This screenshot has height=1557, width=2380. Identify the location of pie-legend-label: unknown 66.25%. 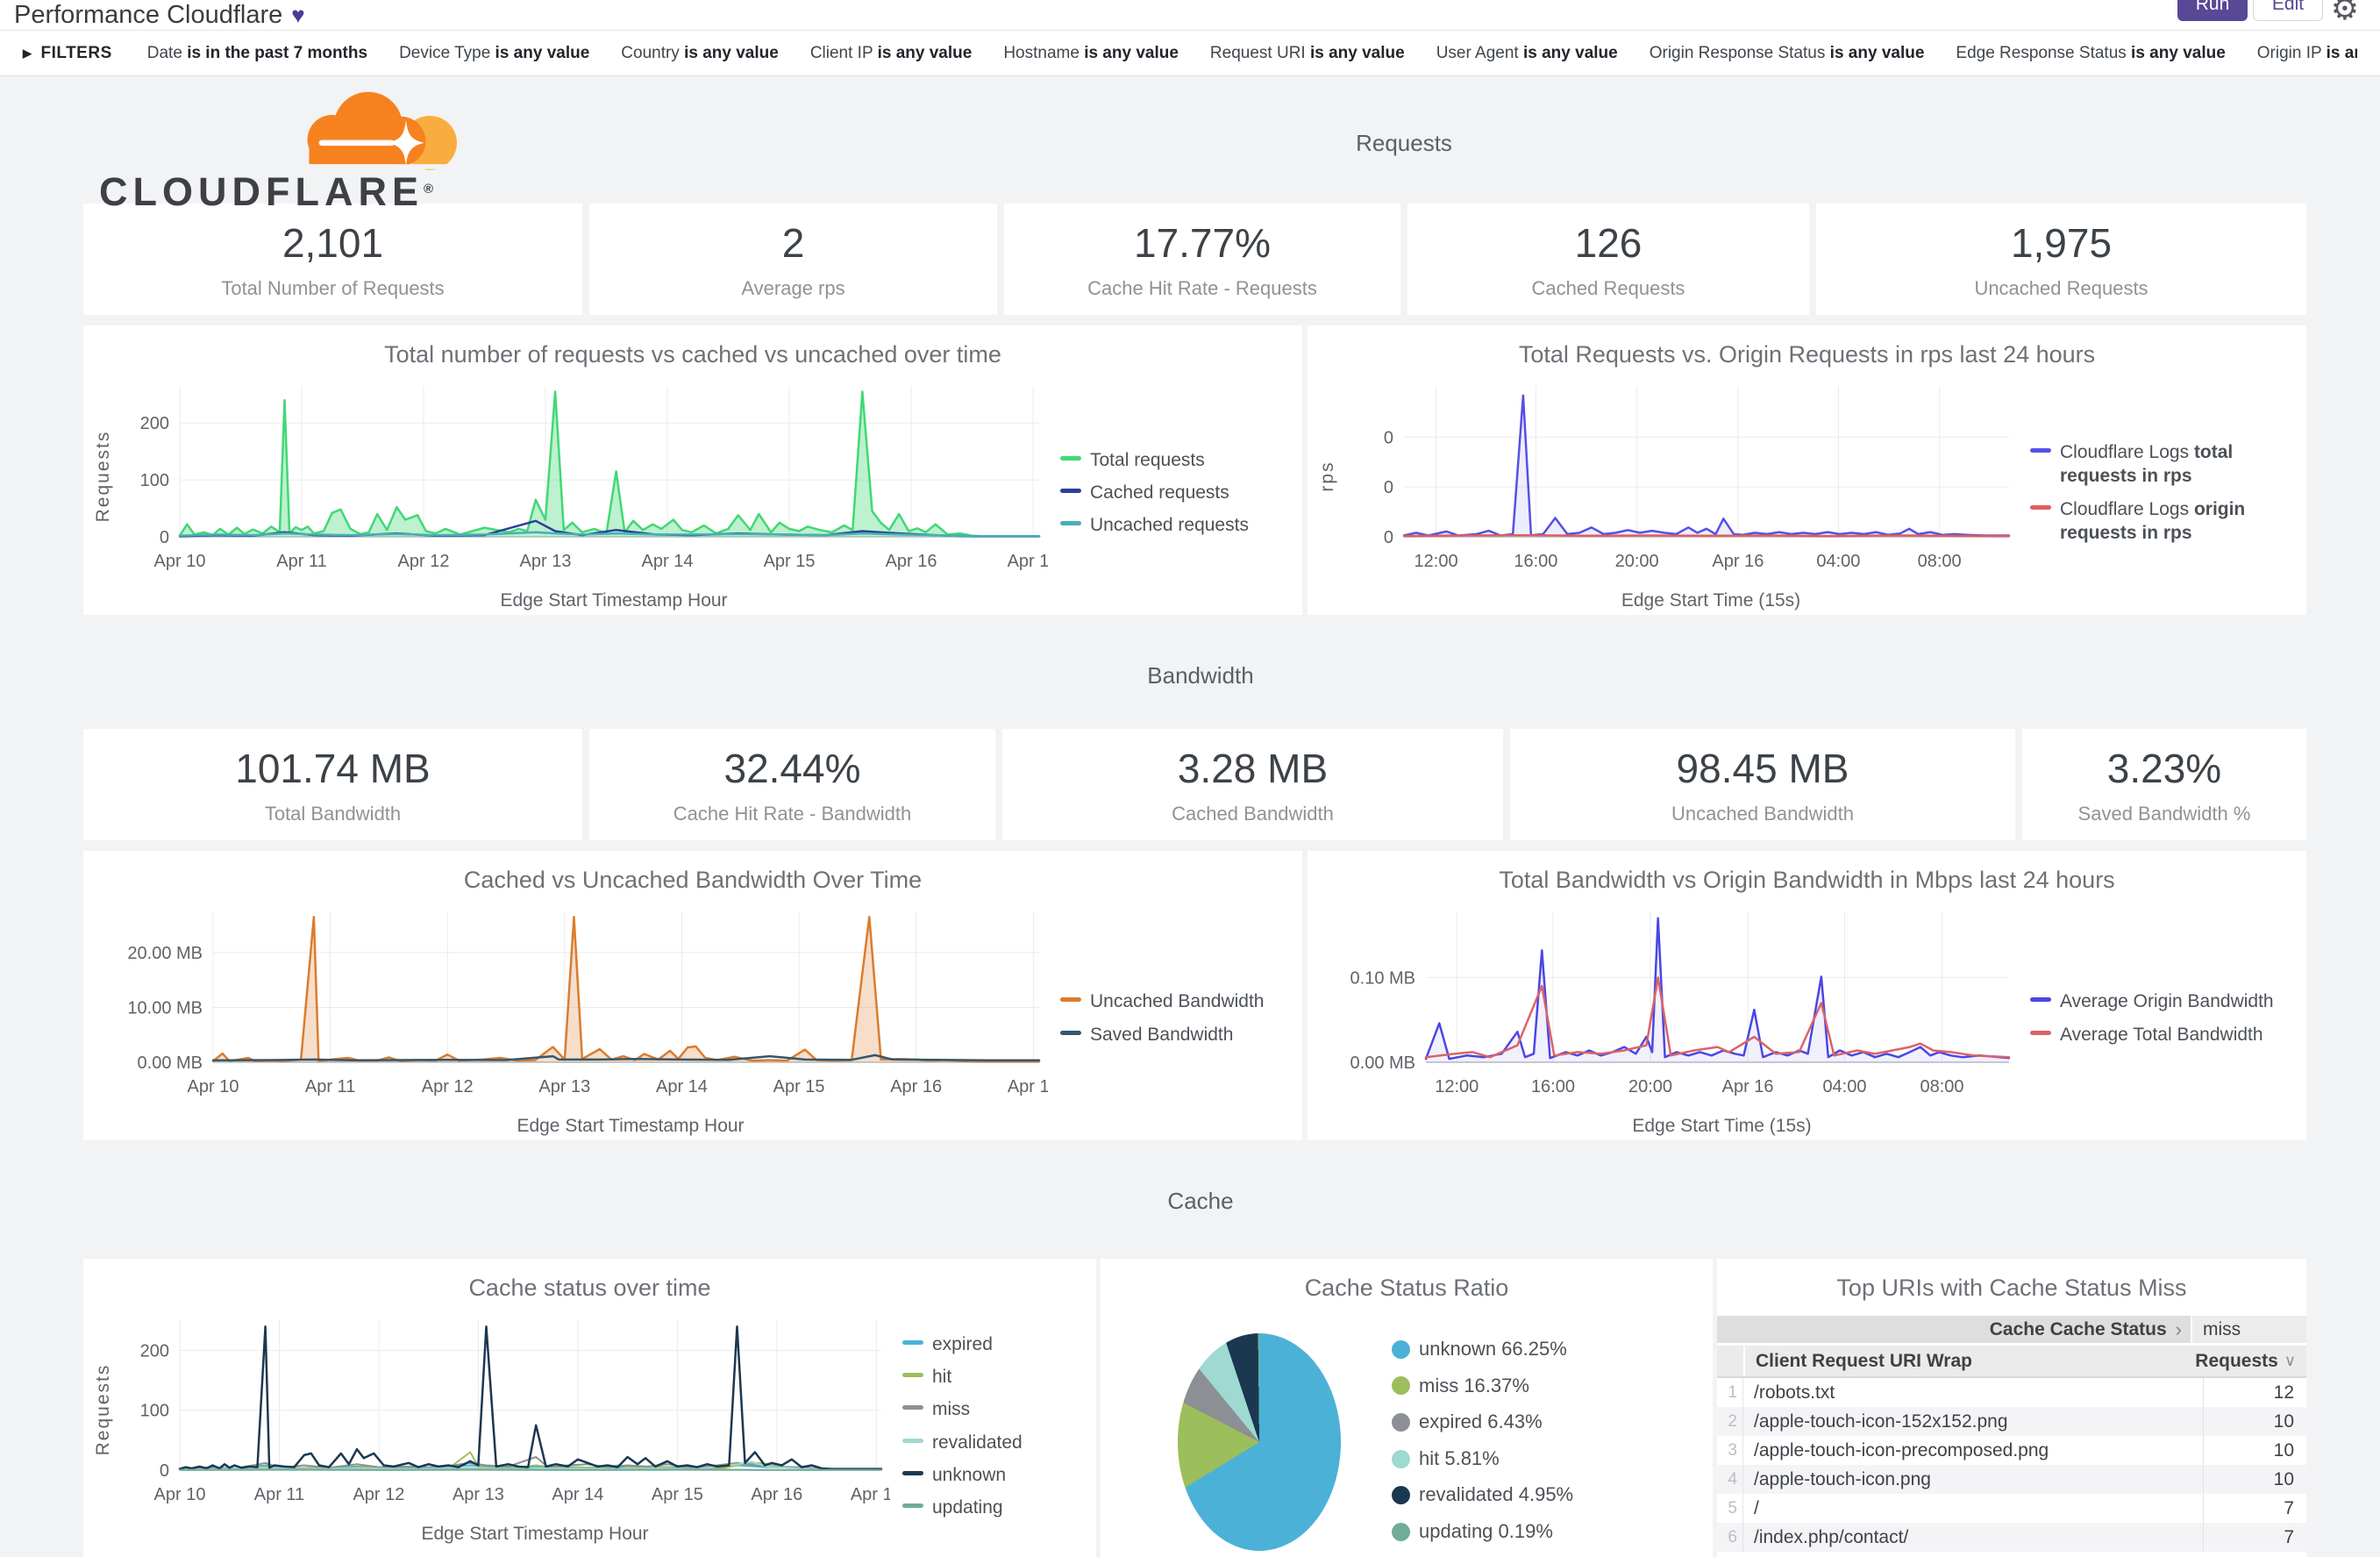
(1493, 1349).